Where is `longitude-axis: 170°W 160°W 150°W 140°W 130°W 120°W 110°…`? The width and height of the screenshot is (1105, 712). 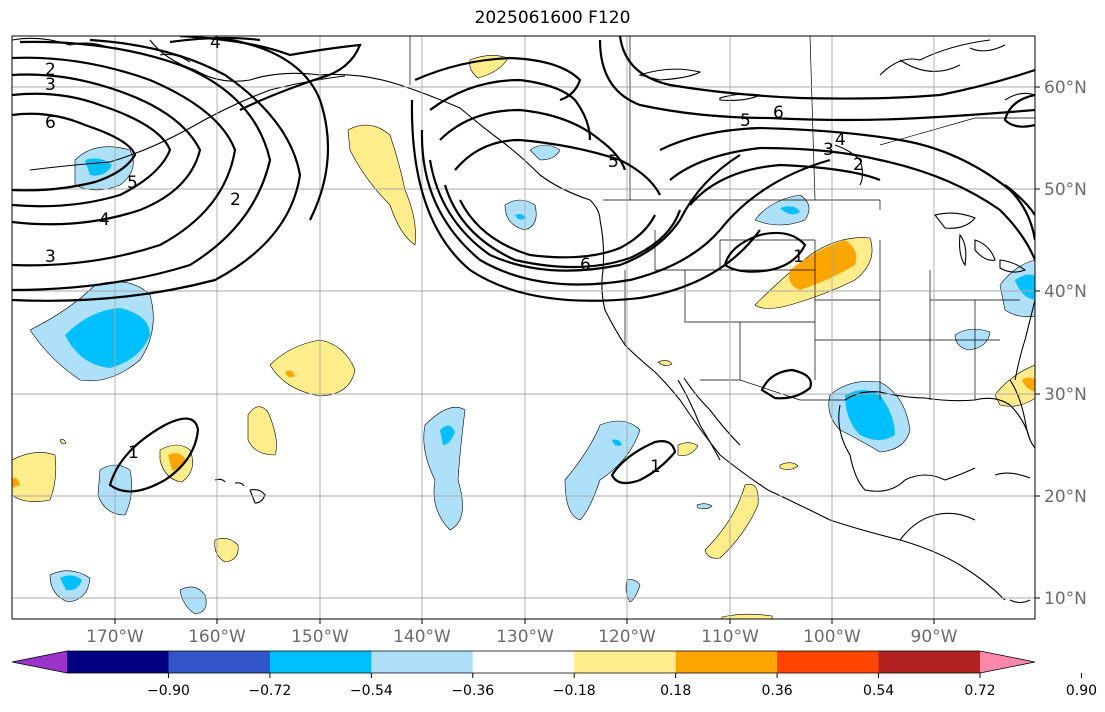 longitude-axis: 170°W 160°W 150°W 140°W 130°W 120°W 110°… is located at coordinates (522, 633).